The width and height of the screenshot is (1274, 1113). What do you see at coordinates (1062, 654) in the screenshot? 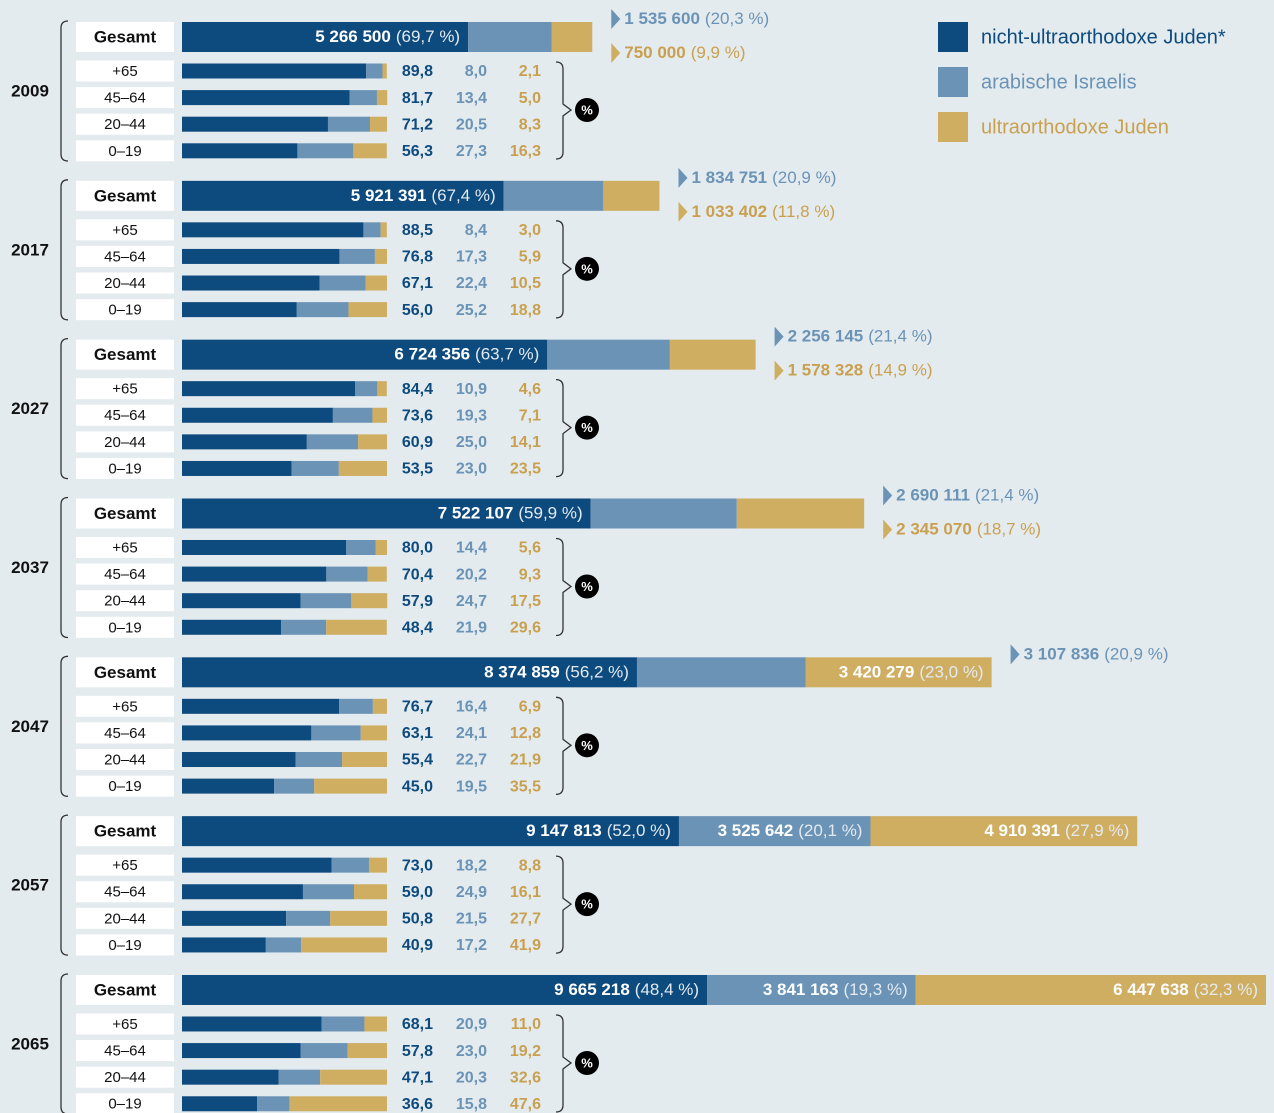
I see `total-number: 3 107 836` at bounding box center [1062, 654].